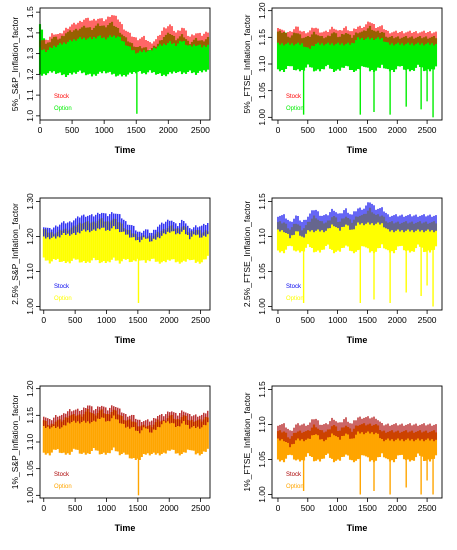 The image size is (457, 550). What do you see at coordinates (30, 201) in the screenshot?
I see `y-tick-label: 1.30` at bounding box center [30, 201].